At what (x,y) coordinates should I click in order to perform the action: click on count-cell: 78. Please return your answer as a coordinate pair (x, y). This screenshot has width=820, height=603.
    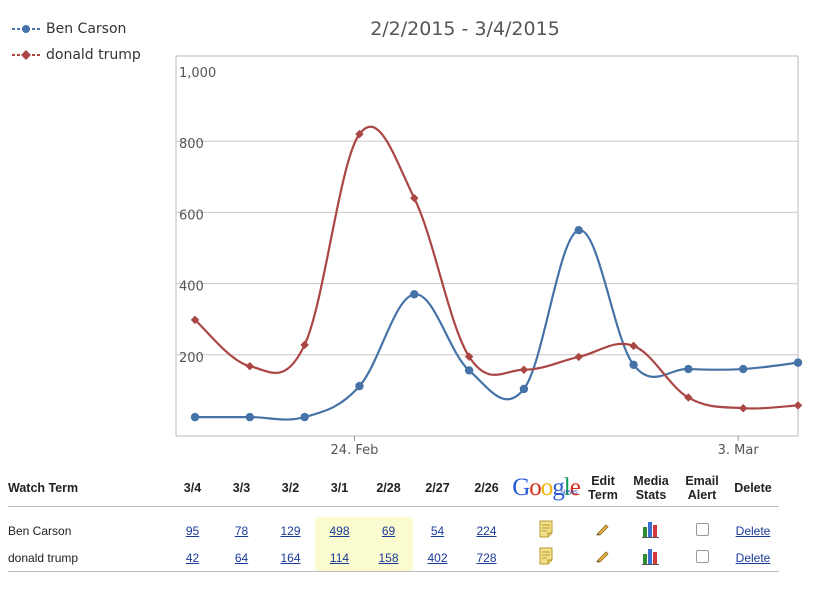
    Looking at the image, I should click on (241, 530).